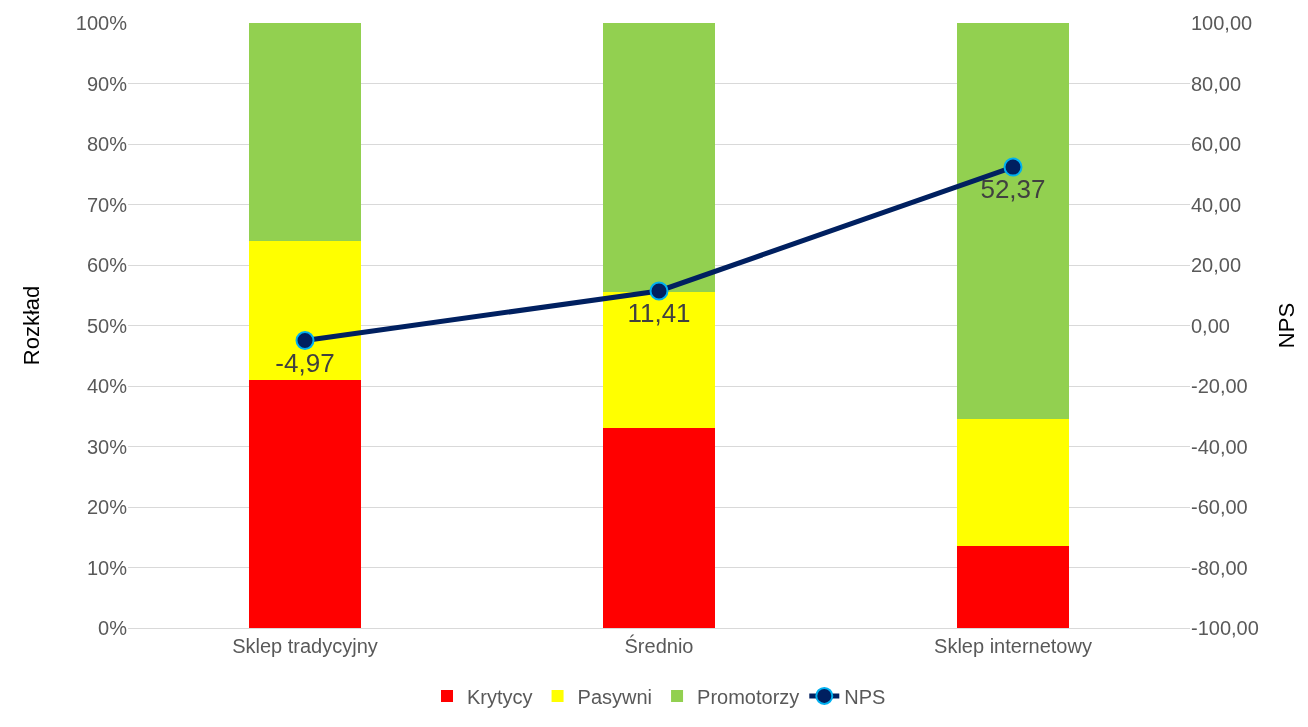 The width and height of the screenshot is (1308, 727). I want to click on legend-label: Pasywni, so click(615, 696).